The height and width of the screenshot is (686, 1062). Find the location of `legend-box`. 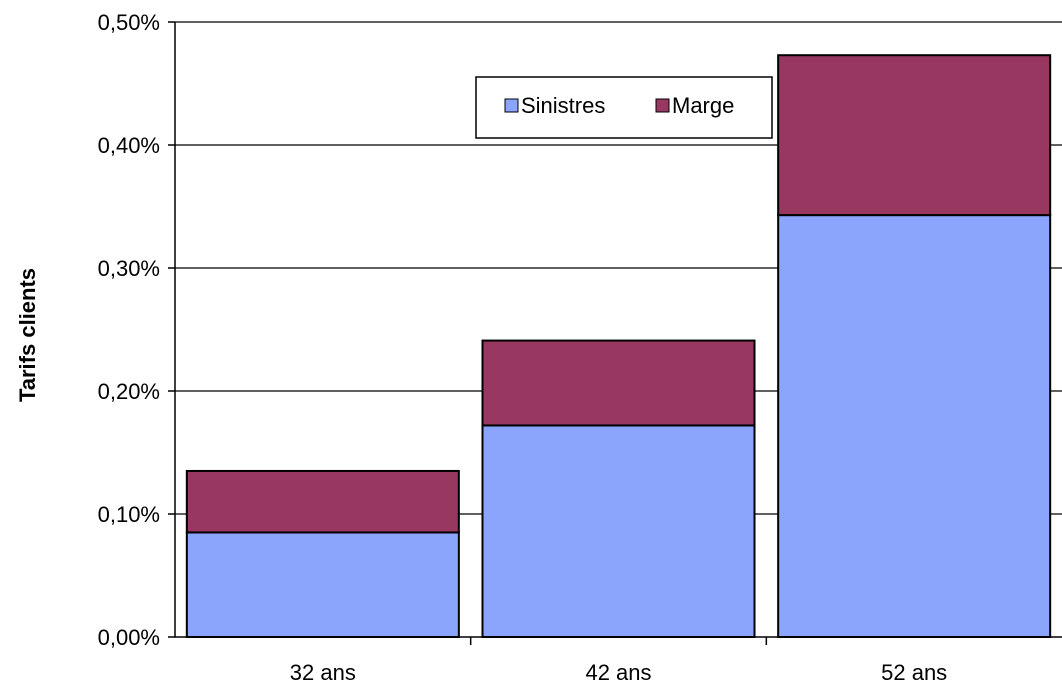

legend-box is located at coordinates (624, 107).